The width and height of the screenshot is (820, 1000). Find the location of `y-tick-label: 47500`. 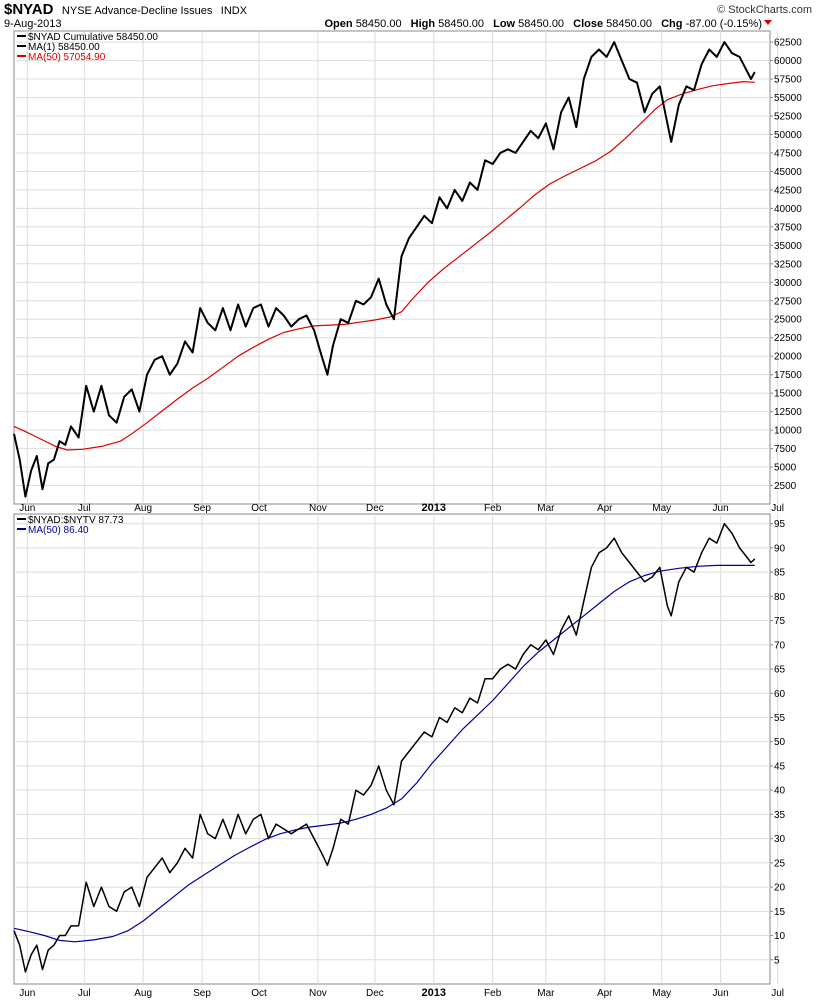

y-tick-label: 47500 is located at coordinates (788, 153).